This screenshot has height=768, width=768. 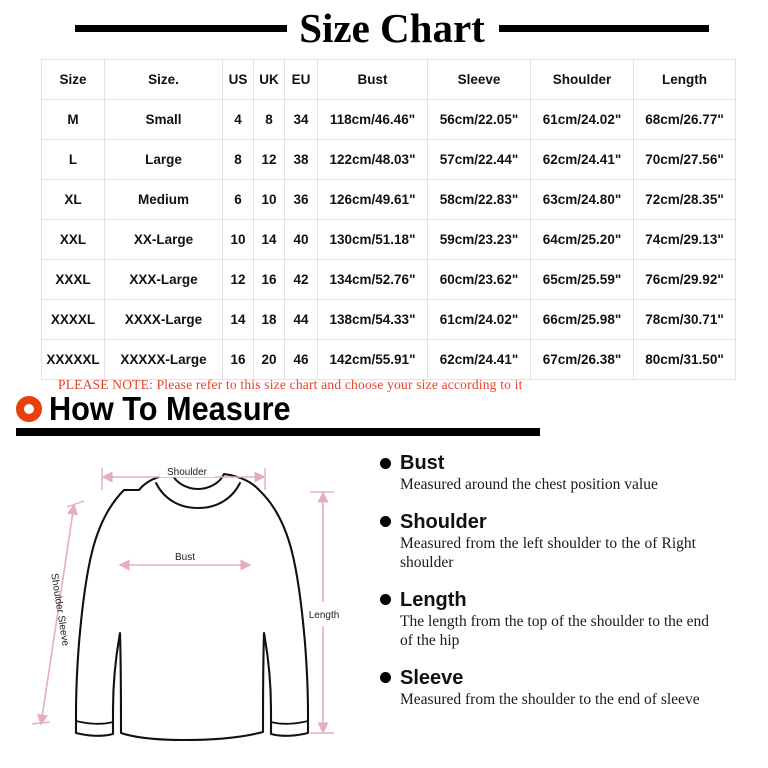 What do you see at coordinates (238, 159) in the screenshot?
I see `cell-us: 8` at bounding box center [238, 159].